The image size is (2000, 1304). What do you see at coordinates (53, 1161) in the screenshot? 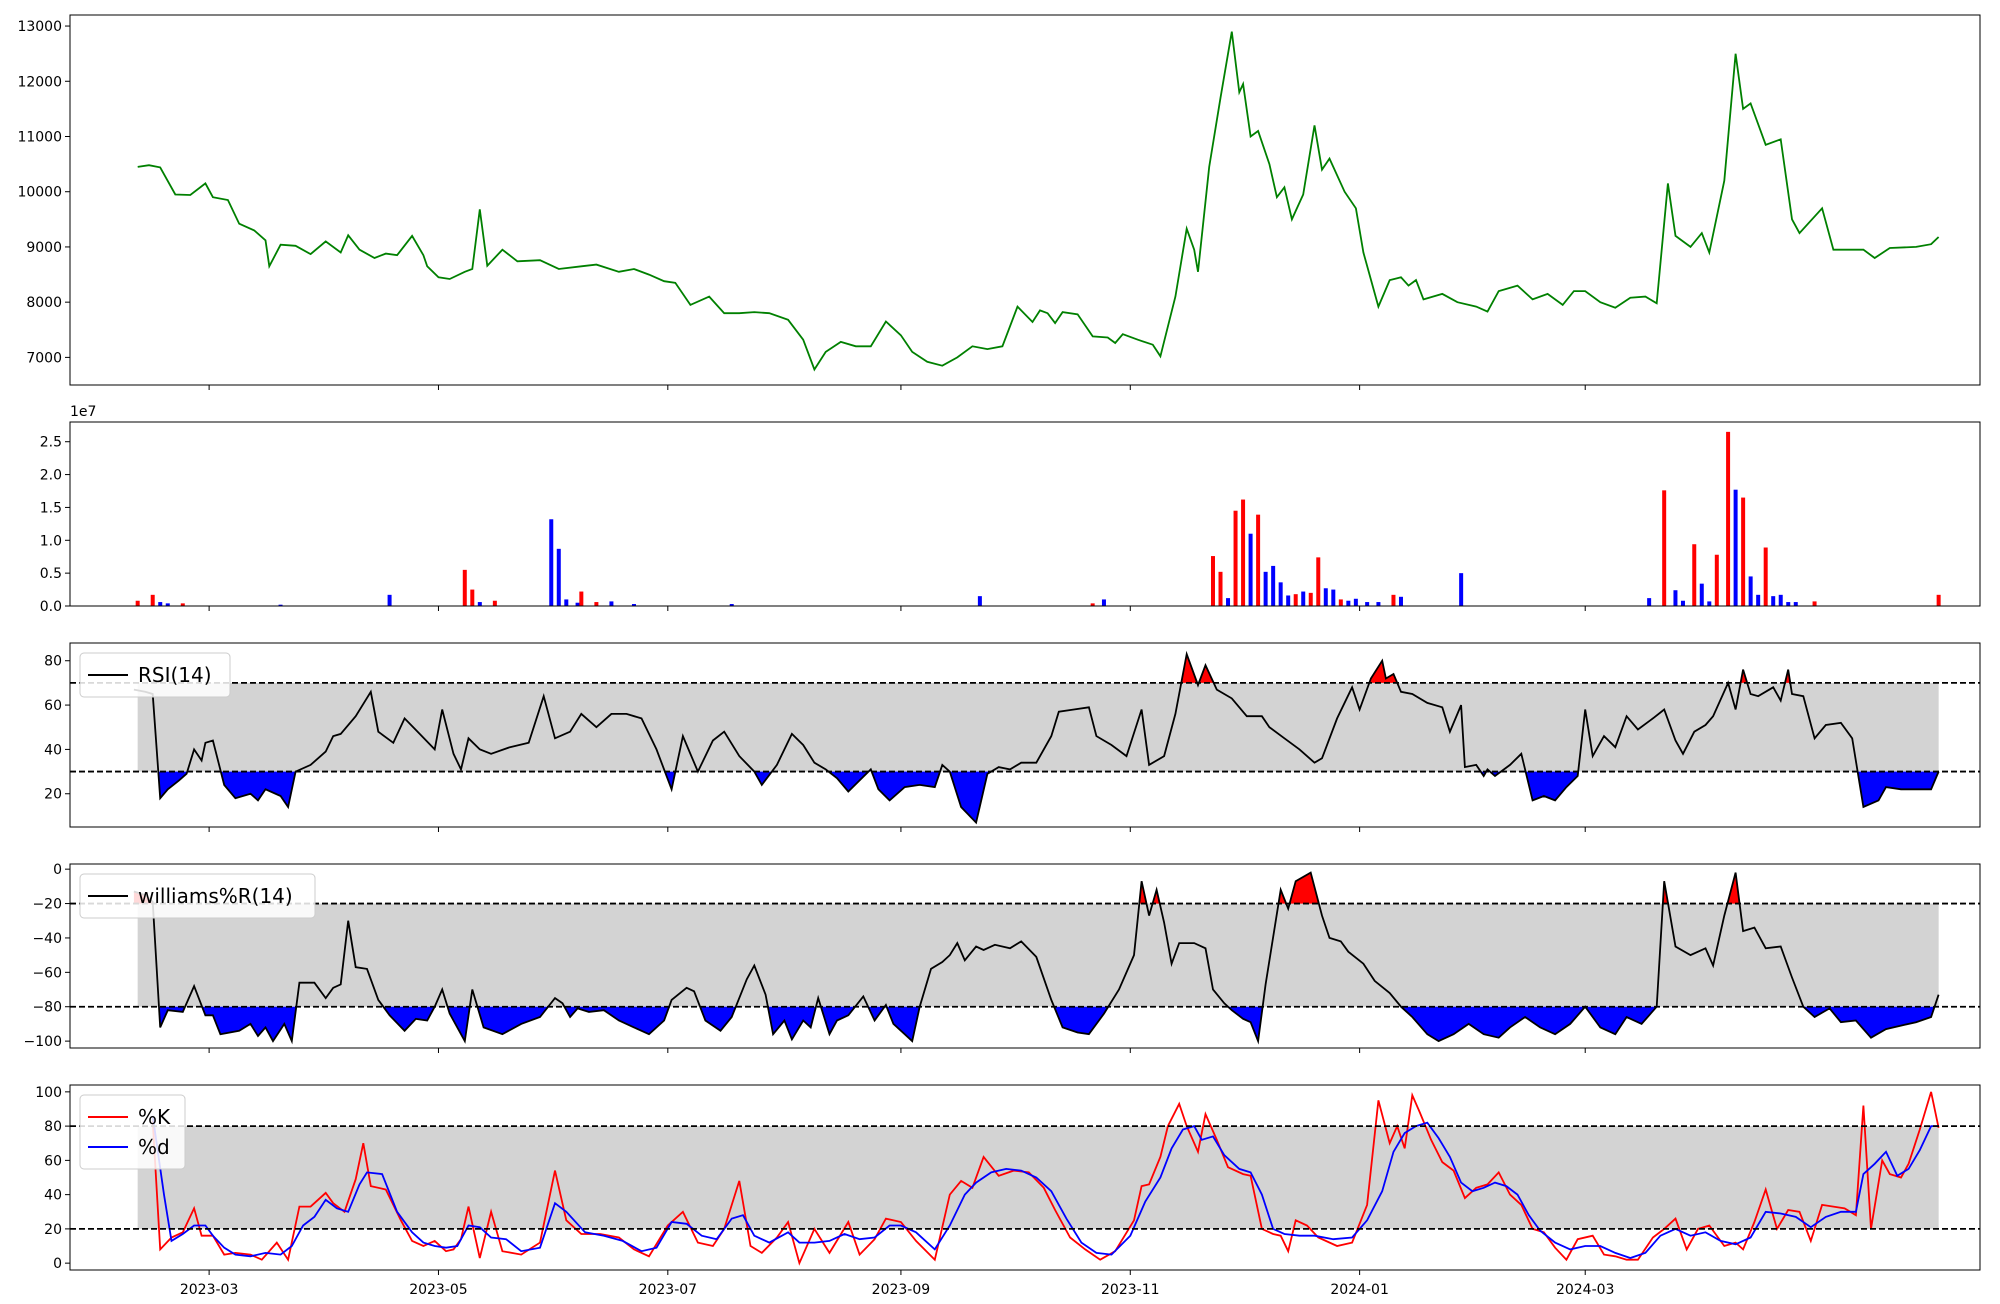
I see `stochastic-ytick-label: 60` at bounding box center [53, 1161].